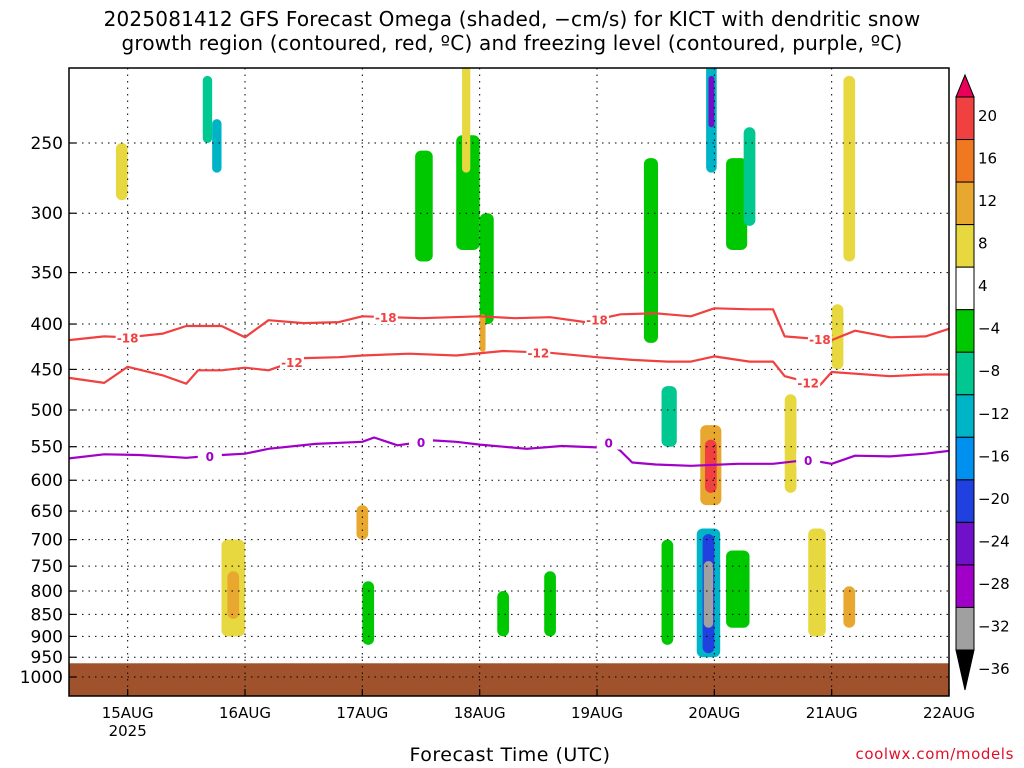  Describe the element at coordinates (128, 713) in the screenshot. I see `x-tick-label: 15AUG` at that location.